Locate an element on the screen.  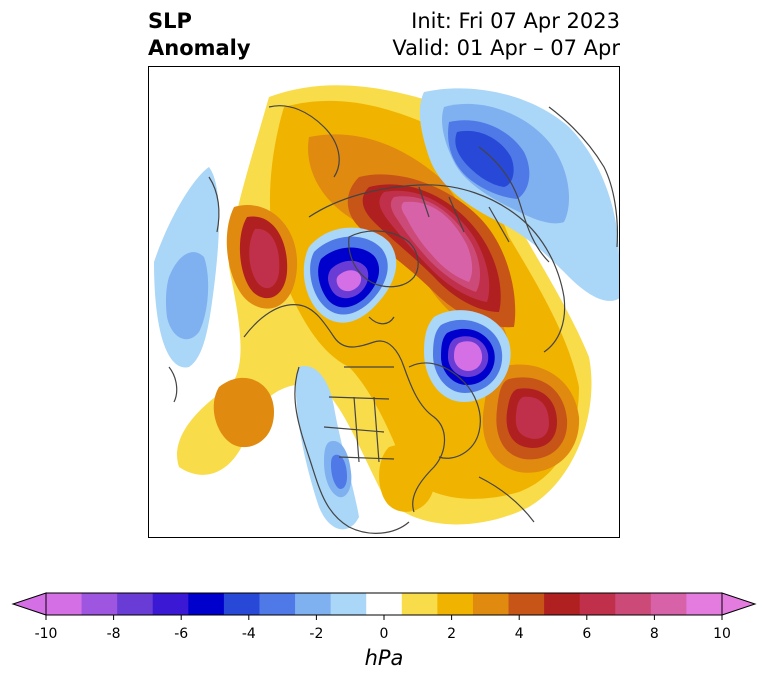
colorbar-segments is located at coordinates (384, 604).